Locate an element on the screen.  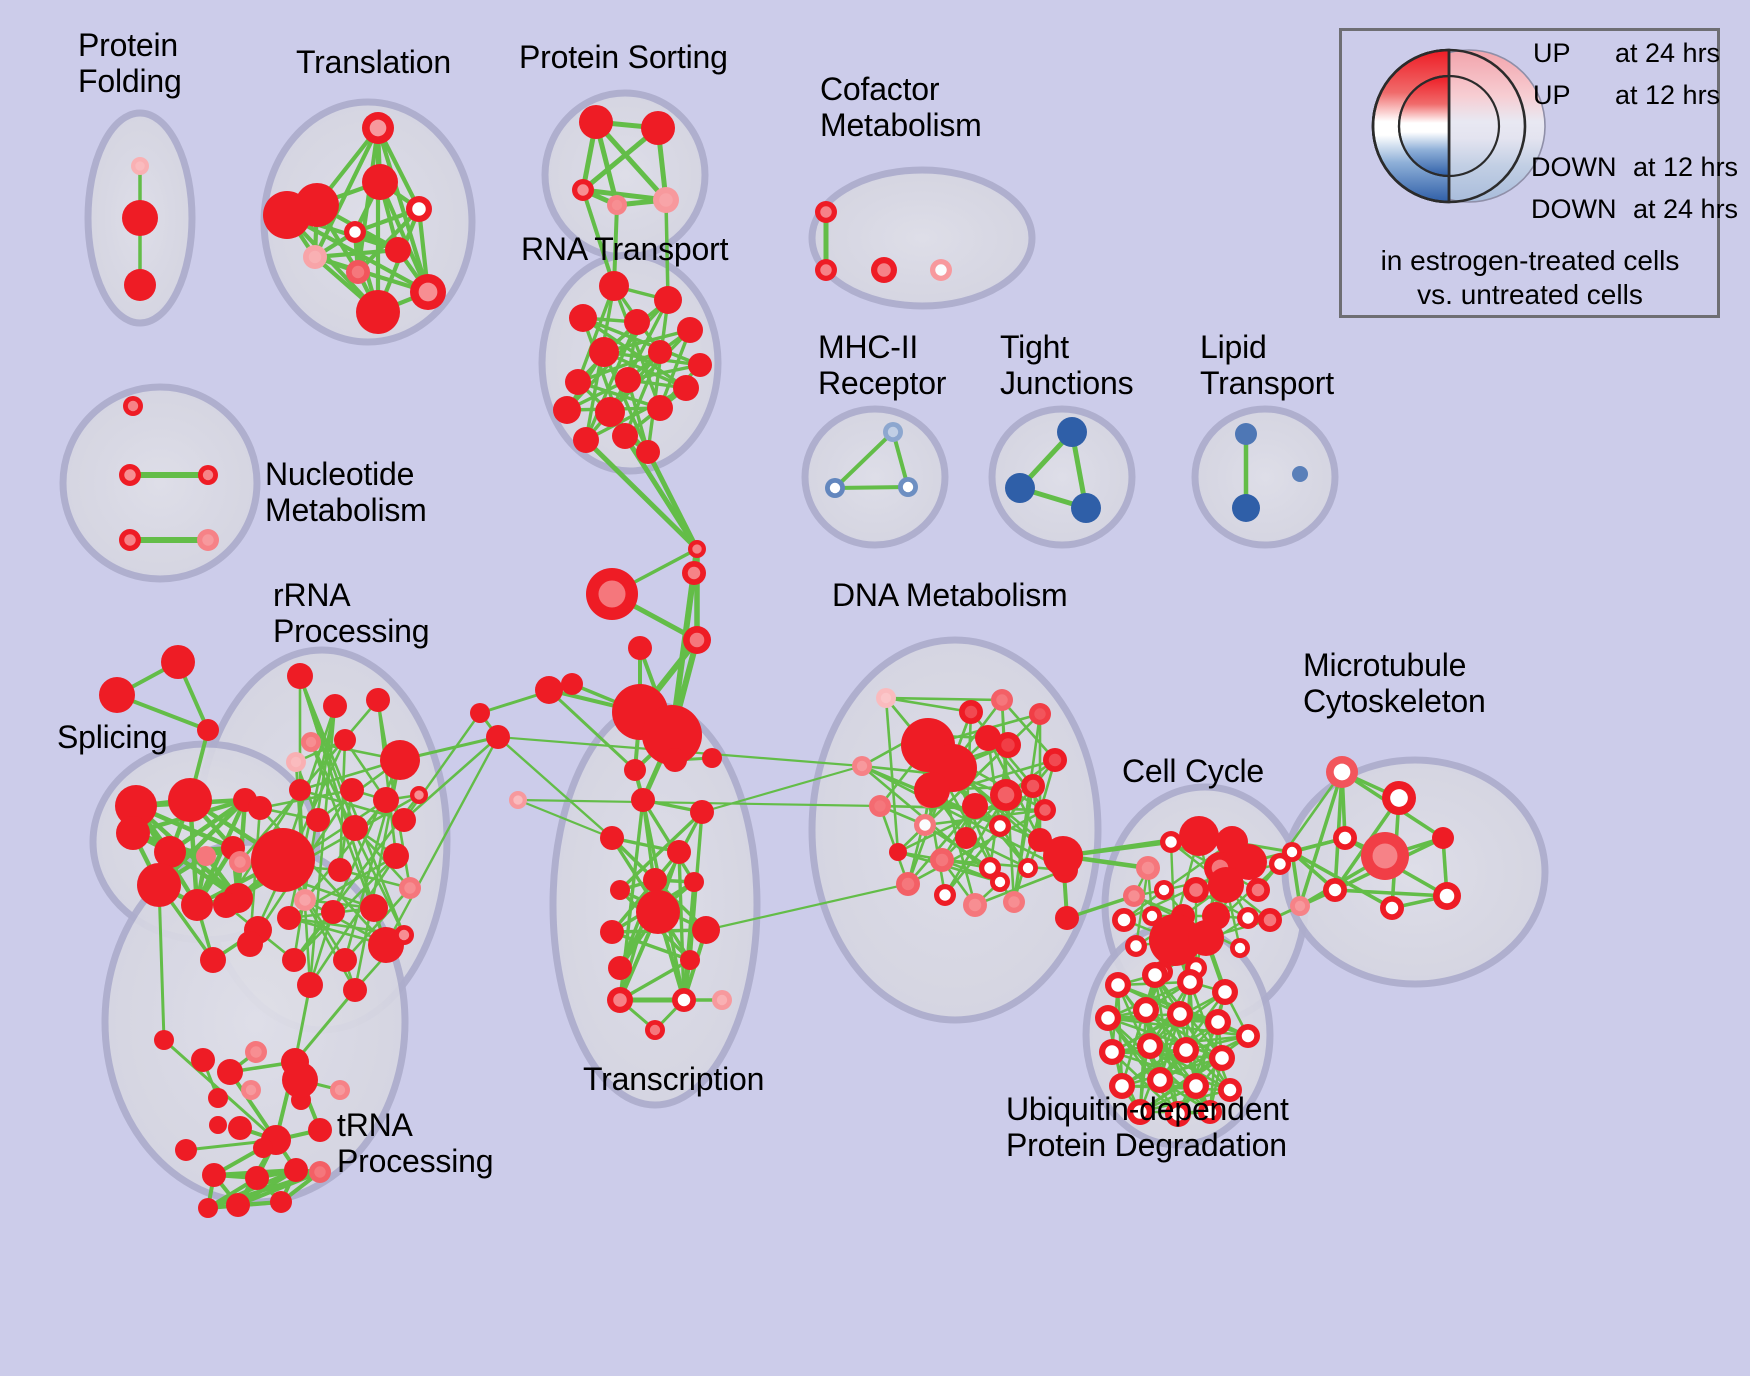
cluster-label-protein-folding: Protein Folding is located at coordinates (130, 63).